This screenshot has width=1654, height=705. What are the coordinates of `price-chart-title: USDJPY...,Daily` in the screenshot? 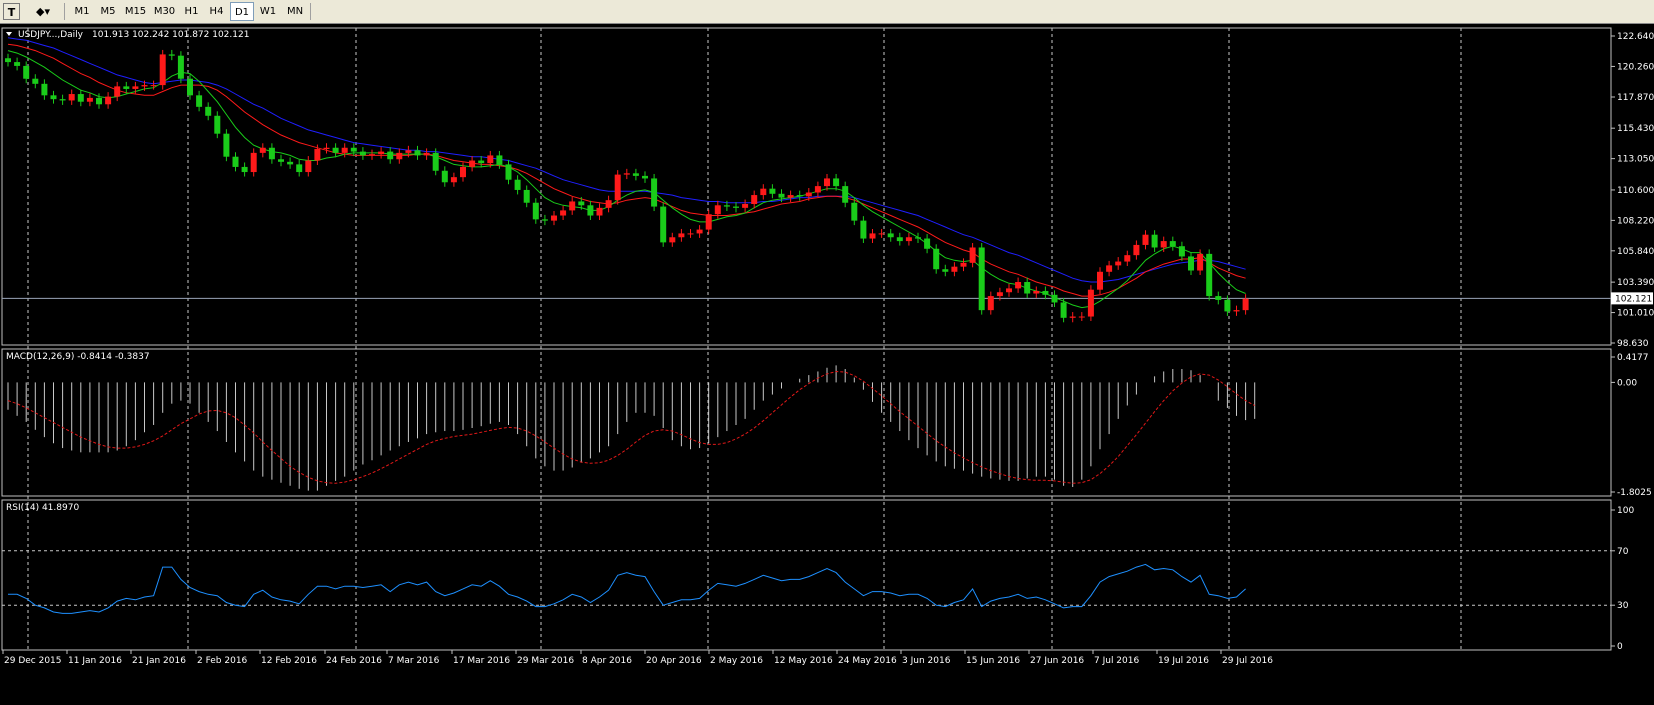 It's located at (51, 35).